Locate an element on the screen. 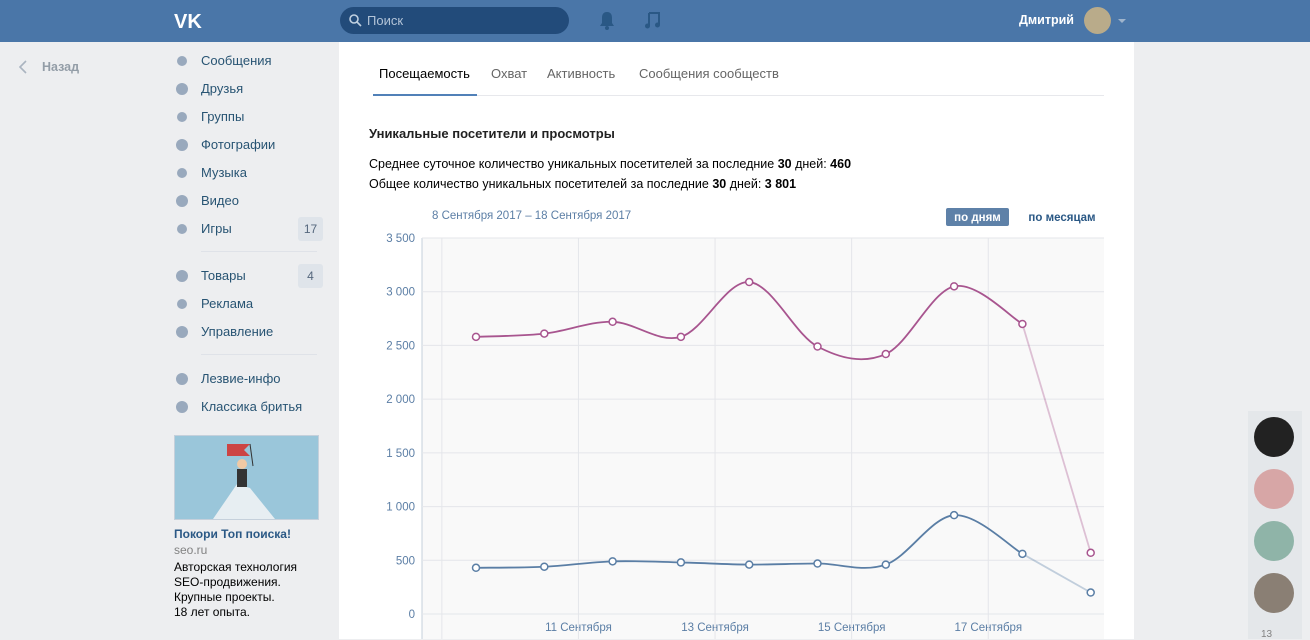 The height and width of the screenshot is (640, 1310). ad-line: 18 лет опыта. is located at coordinates (212, 612).